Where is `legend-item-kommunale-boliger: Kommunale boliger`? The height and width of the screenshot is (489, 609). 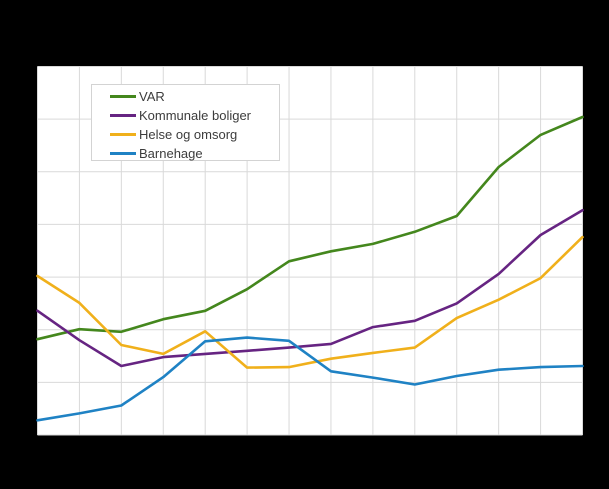
legend-item-kommunale-boliger: Kommunale boliger is located at coordinates (185, 115).